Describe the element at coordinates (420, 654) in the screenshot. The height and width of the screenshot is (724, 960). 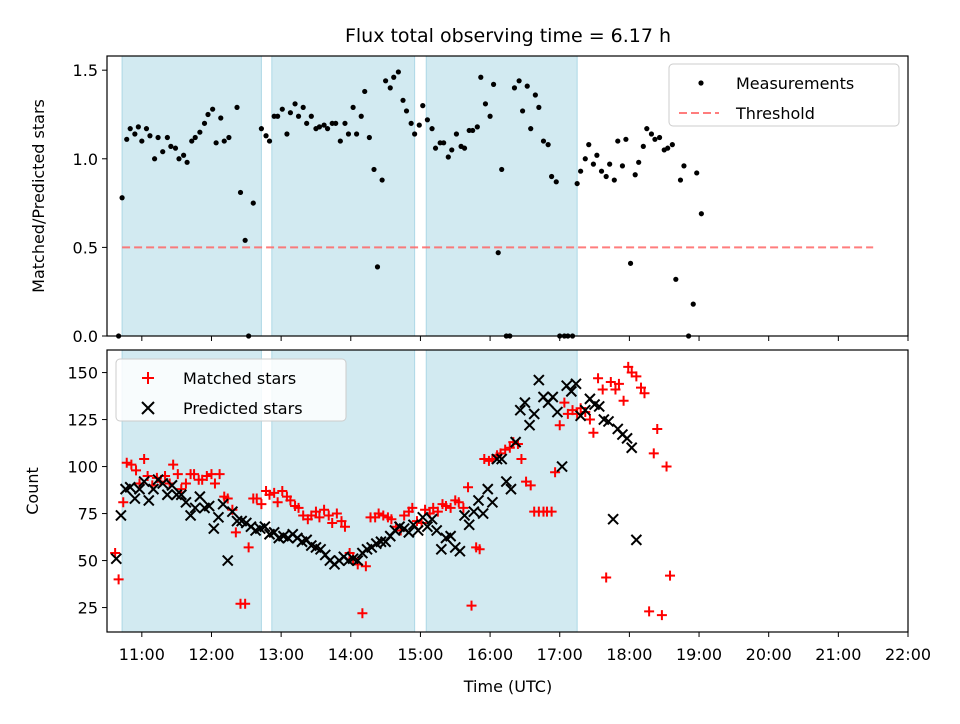
I see `x-tick-label: 15:00` at that location.